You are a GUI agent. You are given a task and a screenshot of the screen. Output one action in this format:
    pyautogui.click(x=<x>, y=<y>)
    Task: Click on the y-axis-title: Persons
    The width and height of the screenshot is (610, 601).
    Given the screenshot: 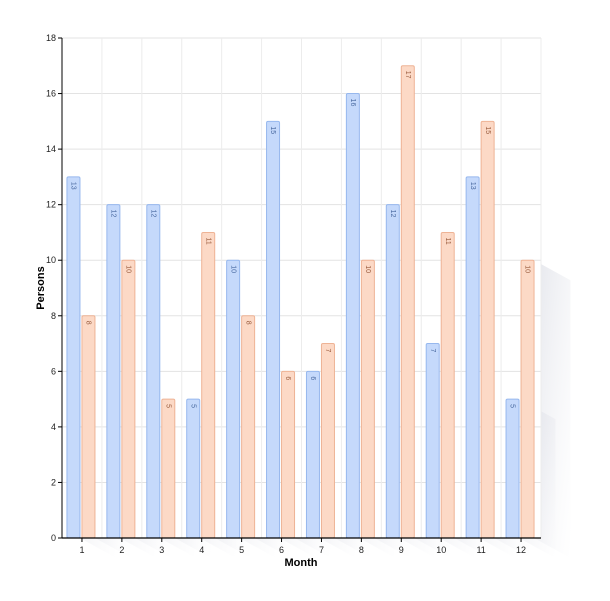 What is the action you would take?
    pyautogui.click(x=41, y=287)
    